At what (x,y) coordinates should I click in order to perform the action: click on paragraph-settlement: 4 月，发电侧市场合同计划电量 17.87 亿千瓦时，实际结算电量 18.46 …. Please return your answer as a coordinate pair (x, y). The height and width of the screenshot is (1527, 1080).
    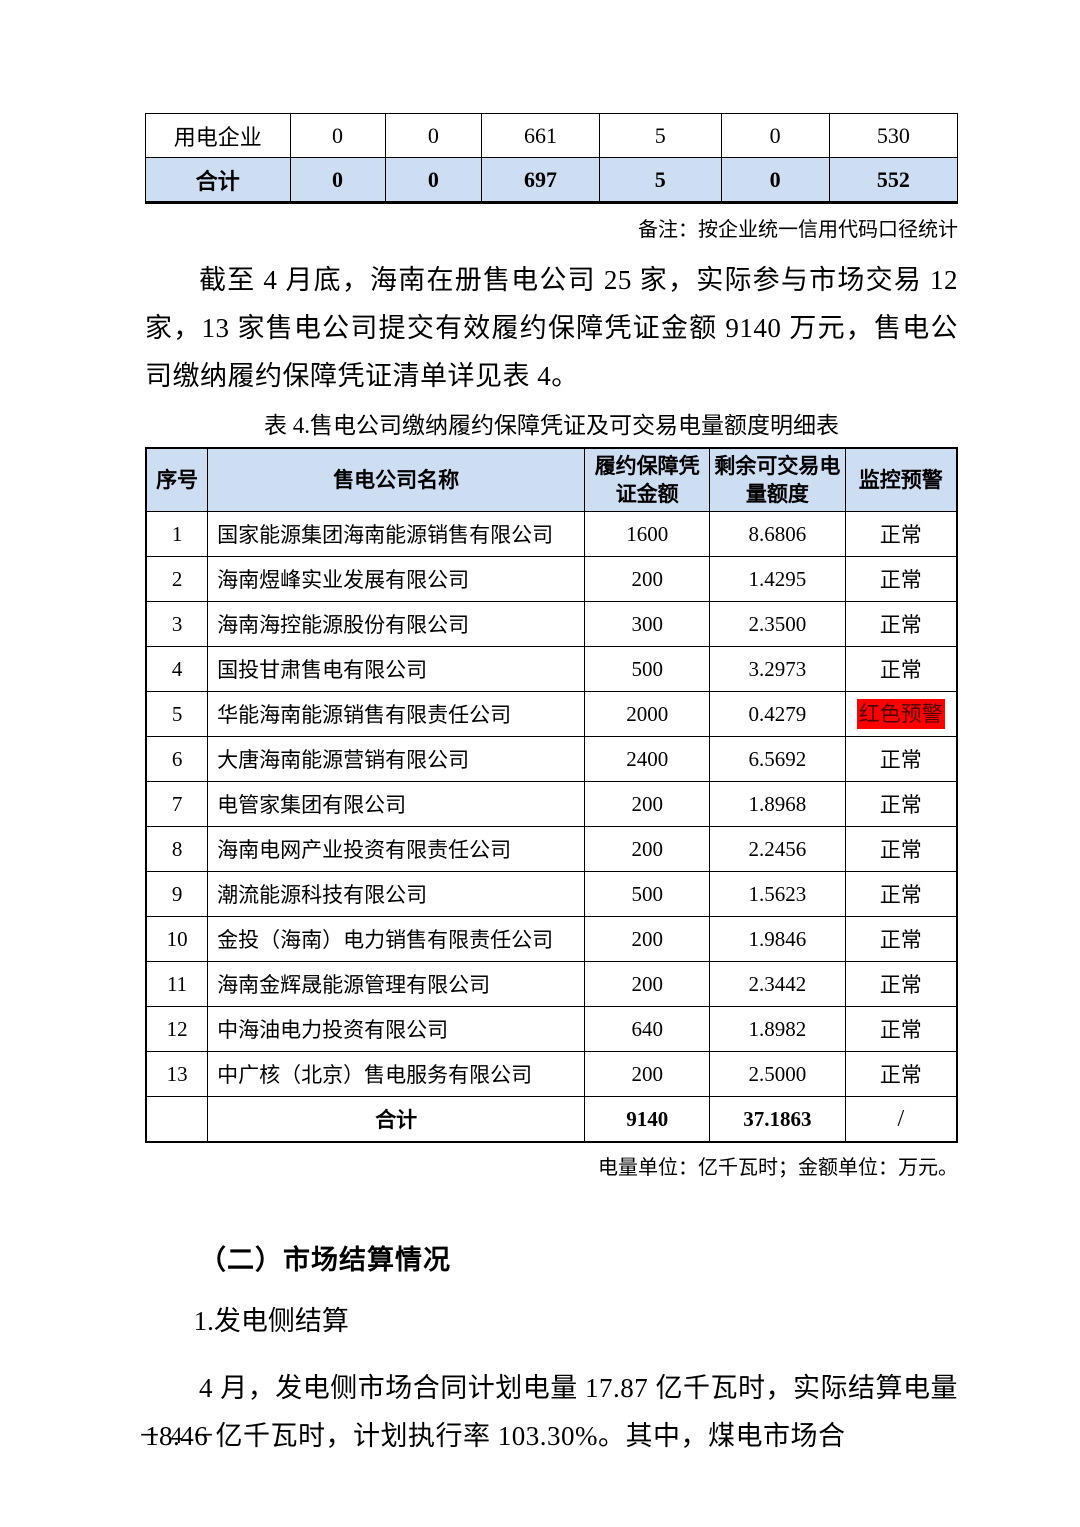
    Looking at the image, I should click on (551, 1412).